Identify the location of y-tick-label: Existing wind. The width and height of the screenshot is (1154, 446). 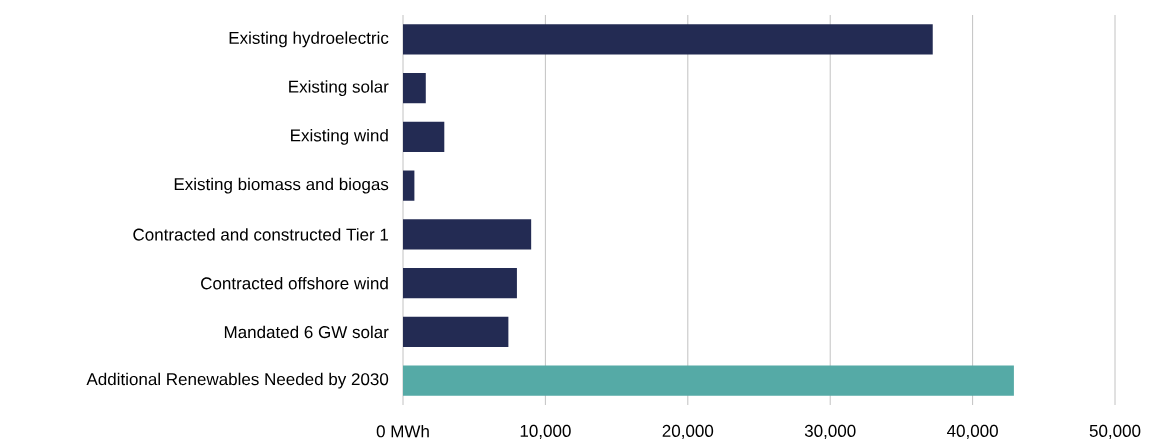
(339, 136).